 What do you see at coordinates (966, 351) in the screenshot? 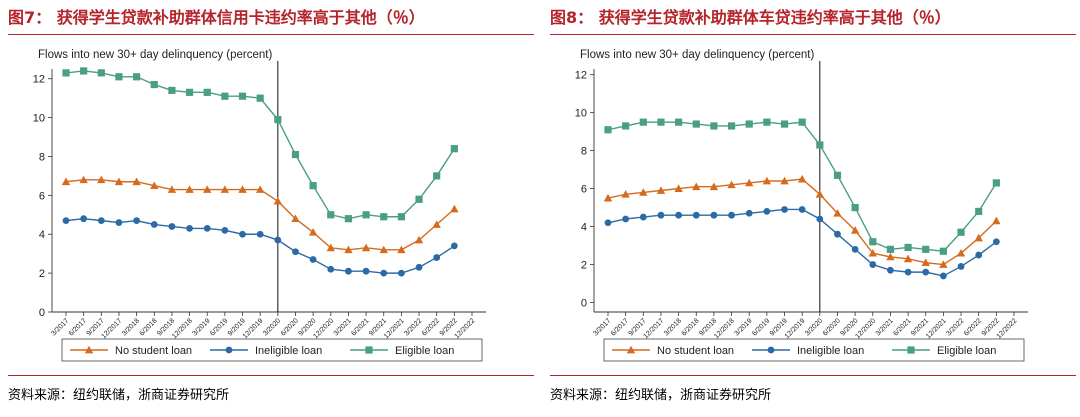
I see `legend-label: Eligible loan` at bounding box center [966, 351].